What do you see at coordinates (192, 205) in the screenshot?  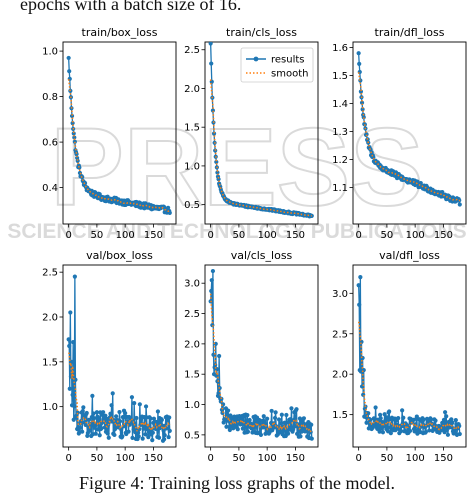 I see `y-tick-label: 0.5` at bounding box center [192, 205].